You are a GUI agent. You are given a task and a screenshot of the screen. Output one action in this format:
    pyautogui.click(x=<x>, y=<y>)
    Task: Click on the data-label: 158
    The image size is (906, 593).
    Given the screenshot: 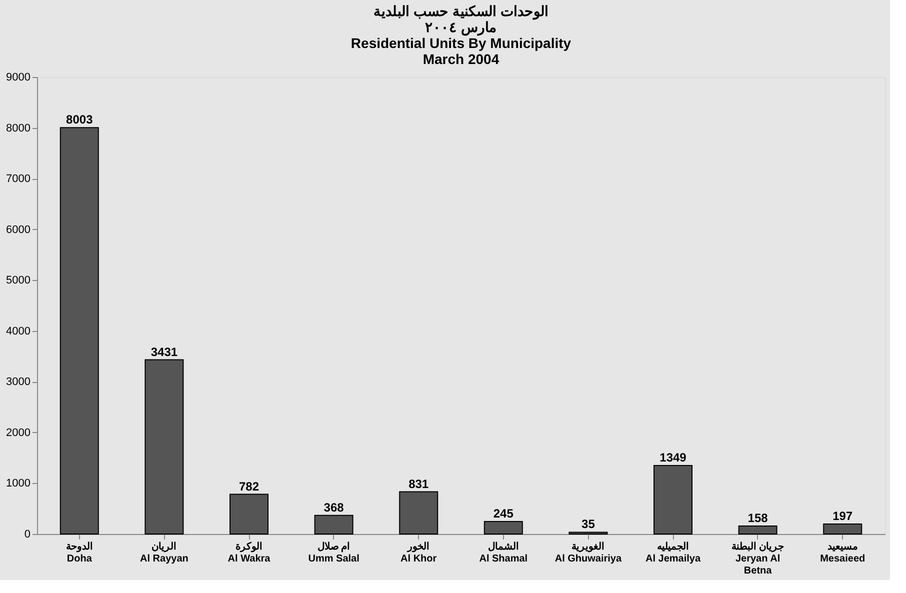 What is the action you would take?
    pyautogui.click(x=758, y=517)
    